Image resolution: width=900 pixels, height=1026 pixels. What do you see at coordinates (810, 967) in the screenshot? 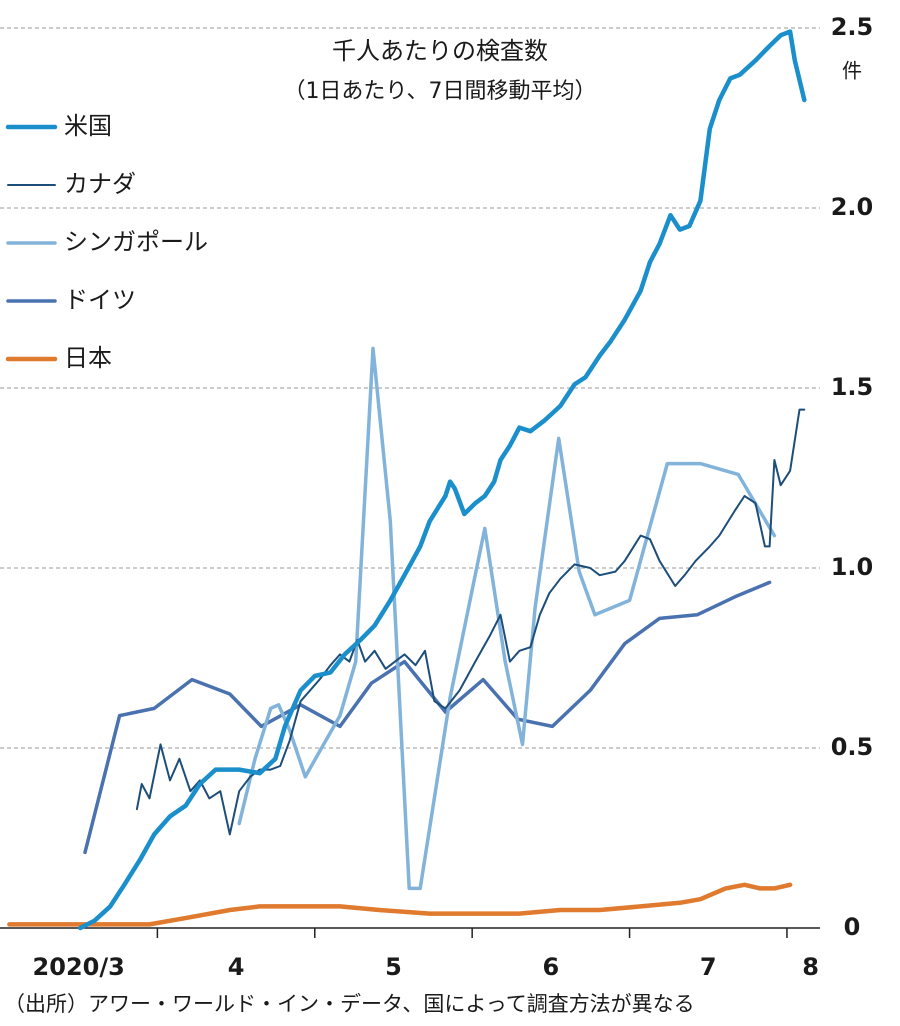
I see `x-tick-label: 8` at bounding box center [810, 967].